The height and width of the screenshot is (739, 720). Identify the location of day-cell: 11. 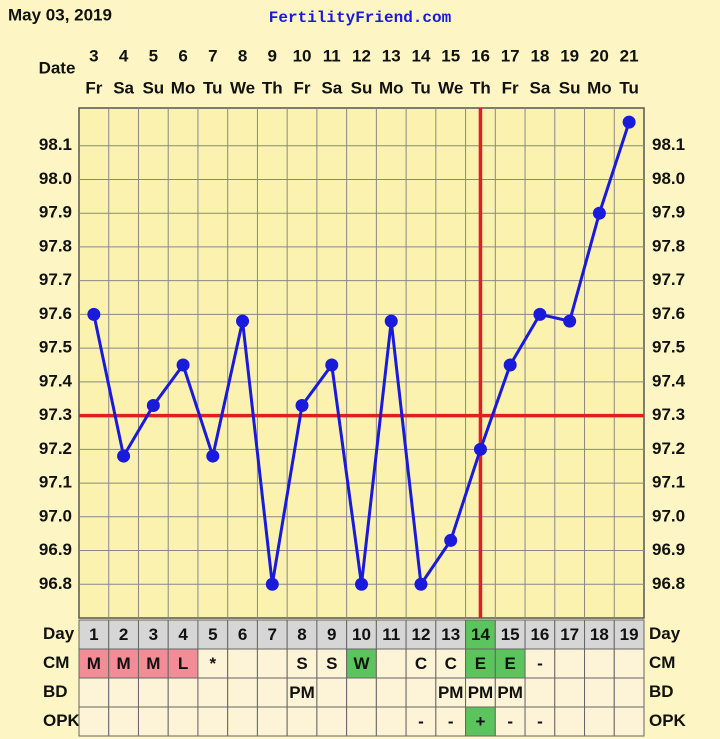
(391, 634).